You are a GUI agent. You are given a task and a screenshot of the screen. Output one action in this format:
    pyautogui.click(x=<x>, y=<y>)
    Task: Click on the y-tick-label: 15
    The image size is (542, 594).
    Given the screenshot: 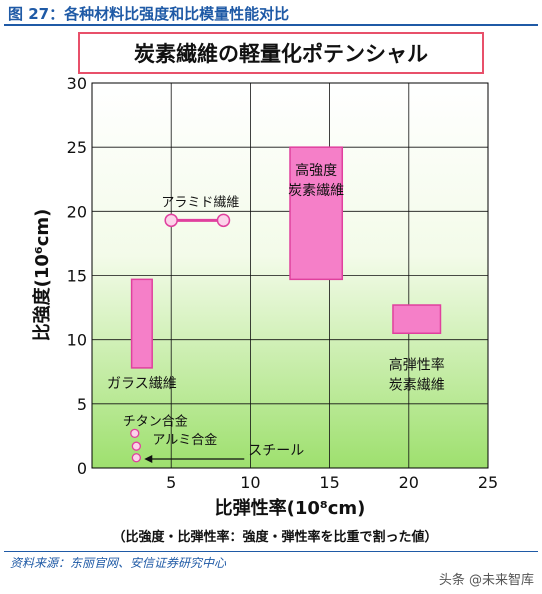 What is the action you would take?
    pyautogui.click(x=77, y=276)
    